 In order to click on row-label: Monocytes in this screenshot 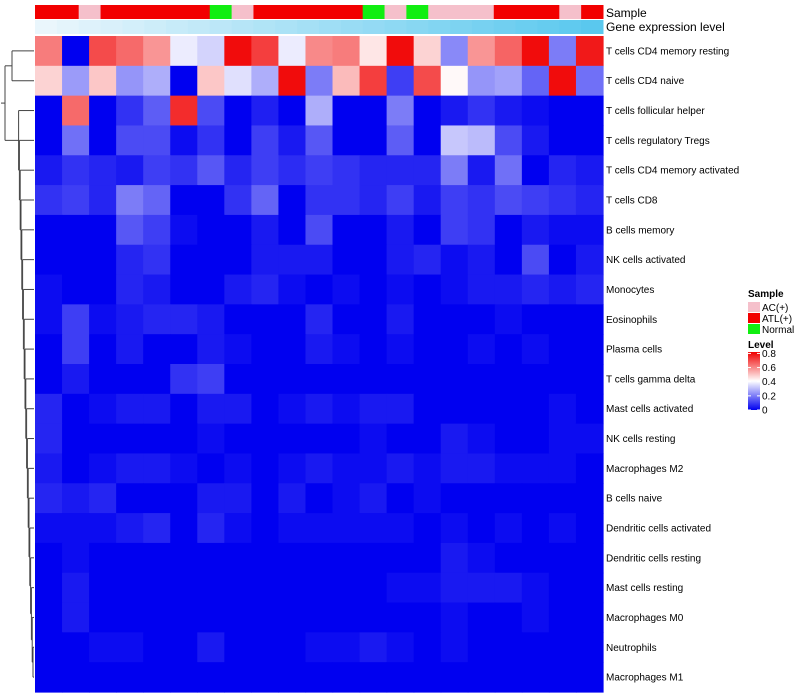, I will do `click(630, 290)`.